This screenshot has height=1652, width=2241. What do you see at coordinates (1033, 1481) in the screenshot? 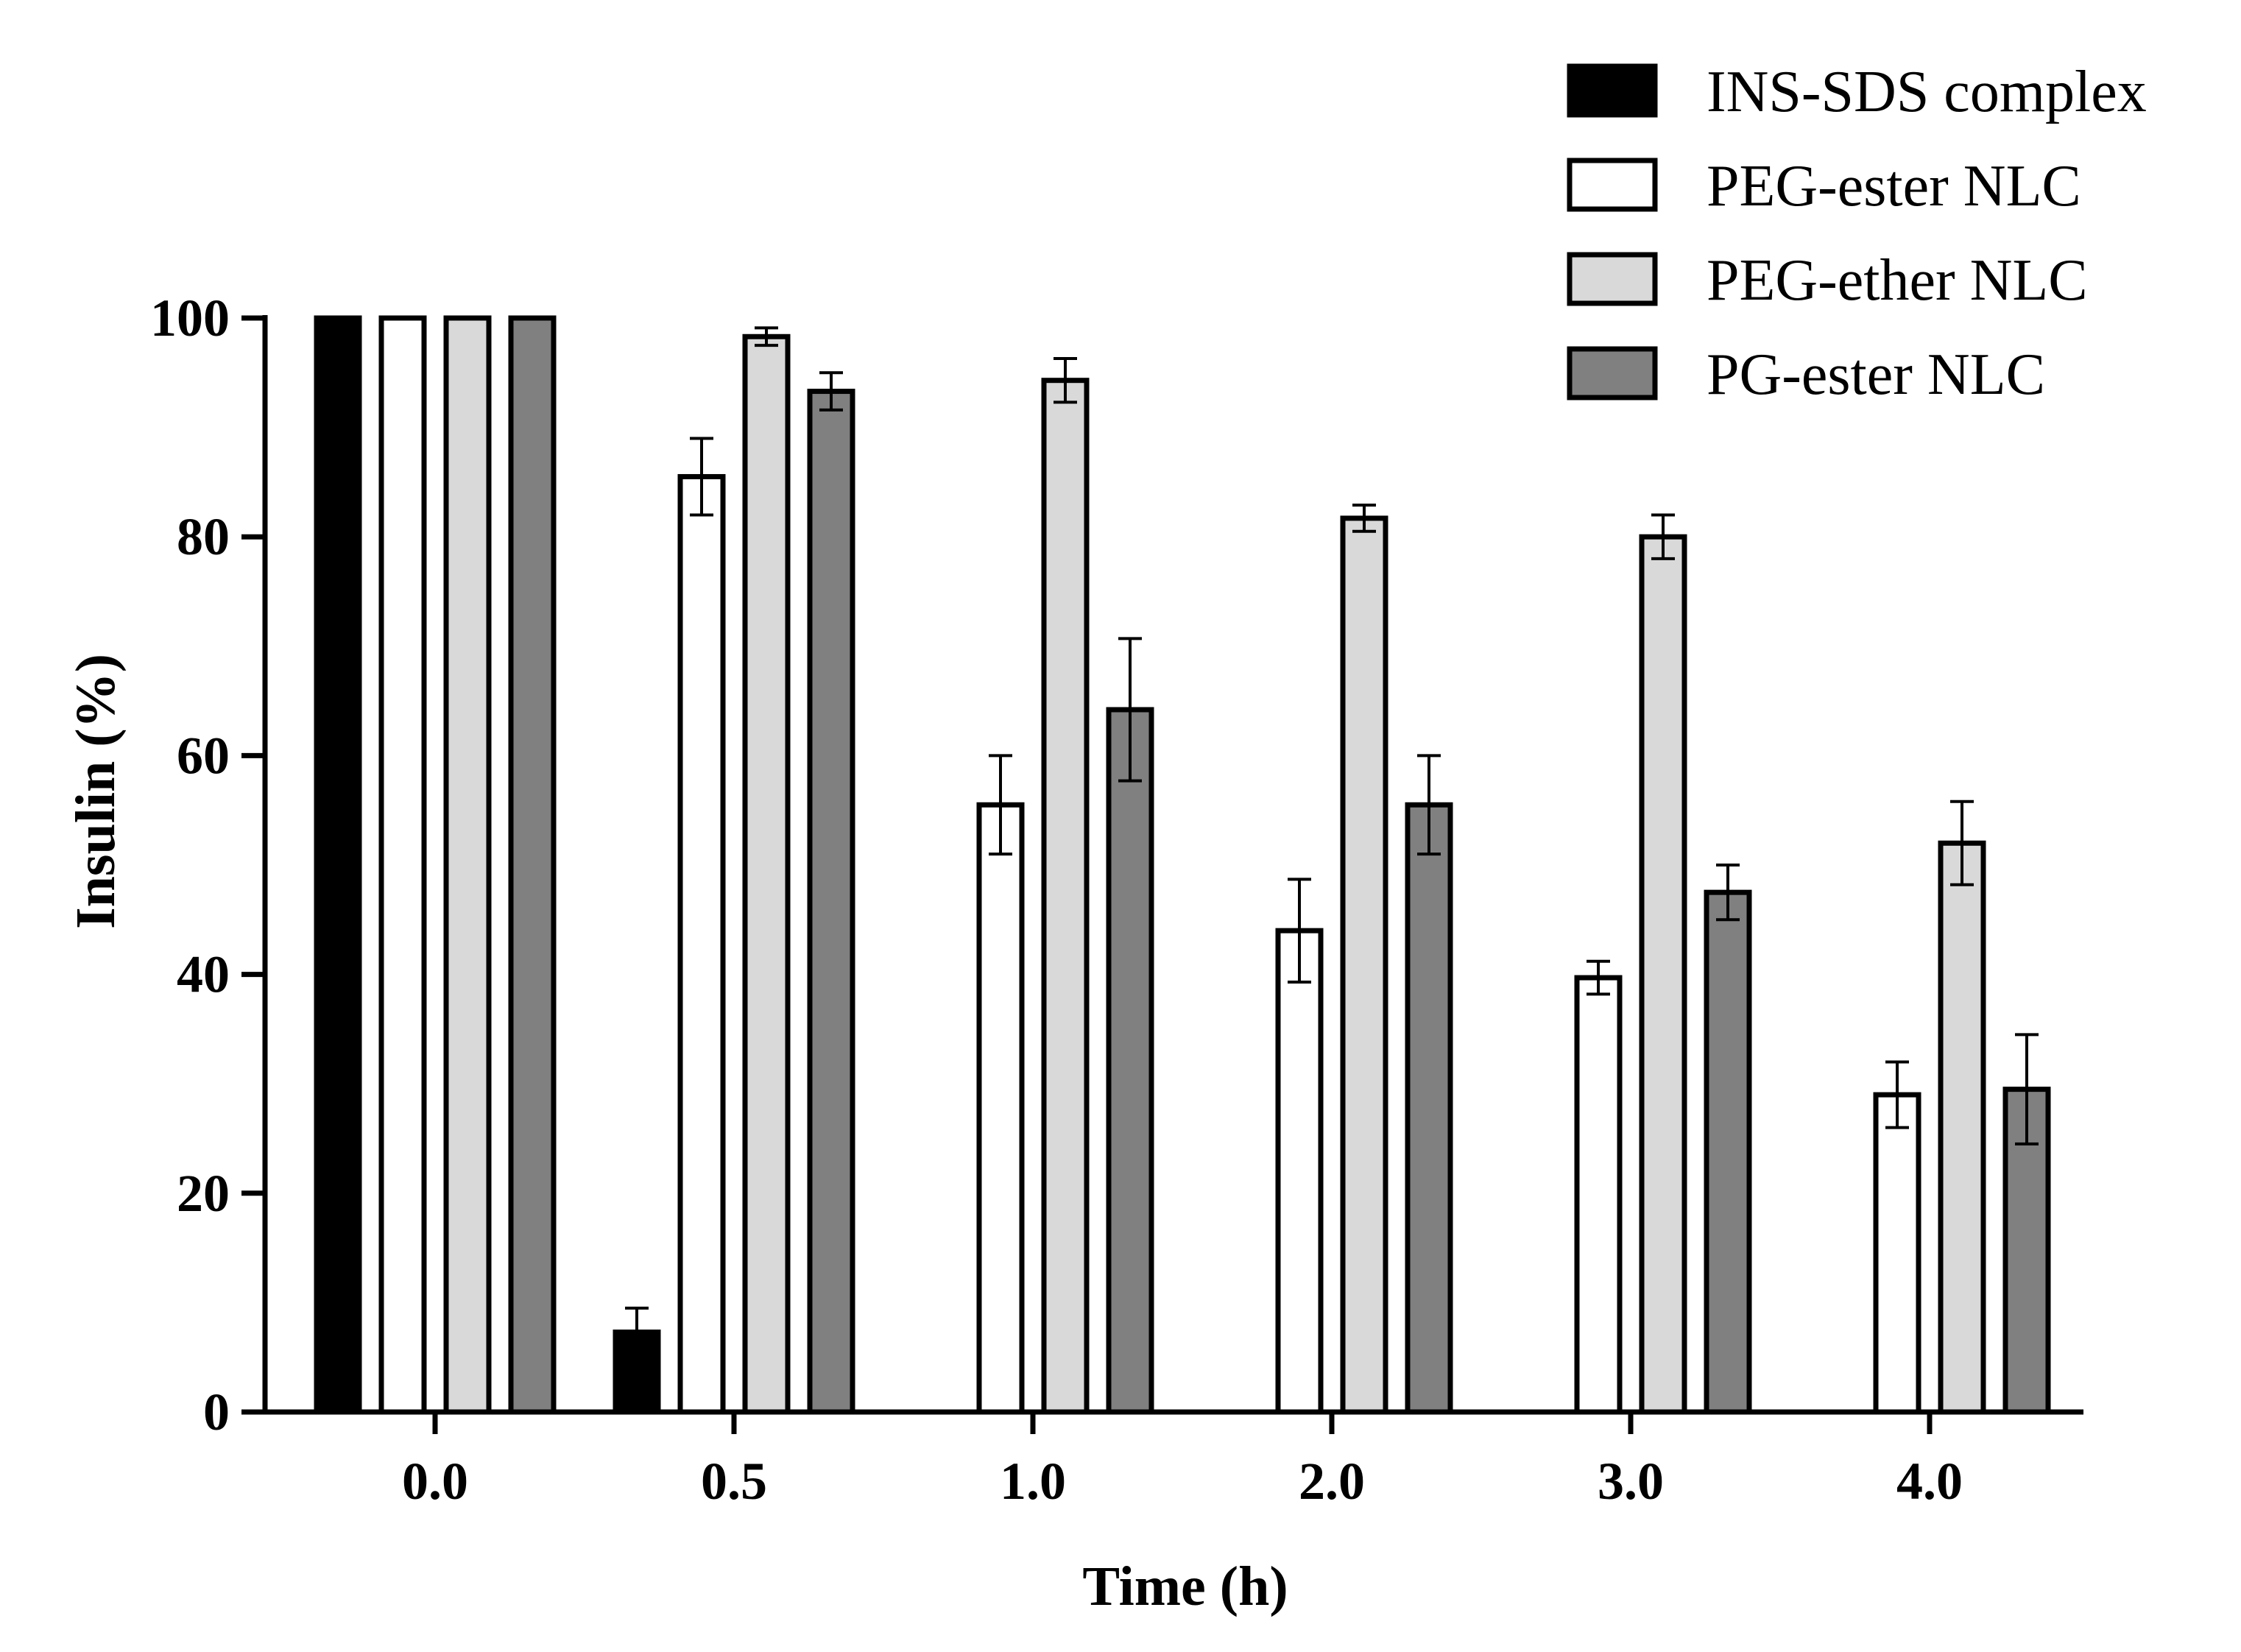
I see `x-tick-label-1.0: 1.0` at bounding box center [1033, 1481].